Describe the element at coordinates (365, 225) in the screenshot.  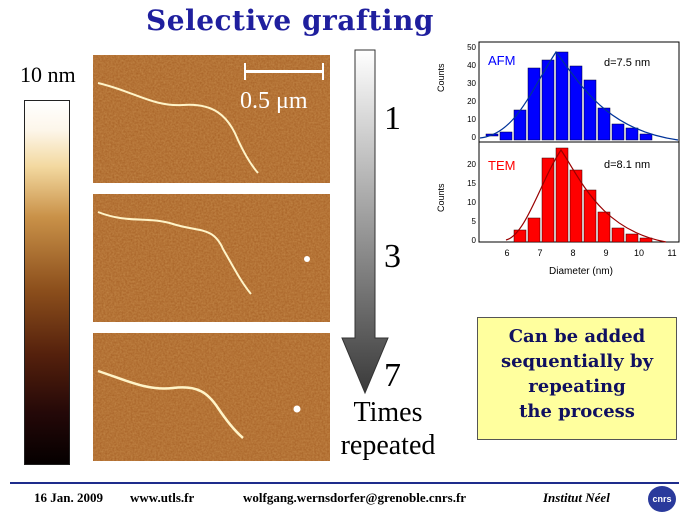
I see `down-arrow-icon` at that location.